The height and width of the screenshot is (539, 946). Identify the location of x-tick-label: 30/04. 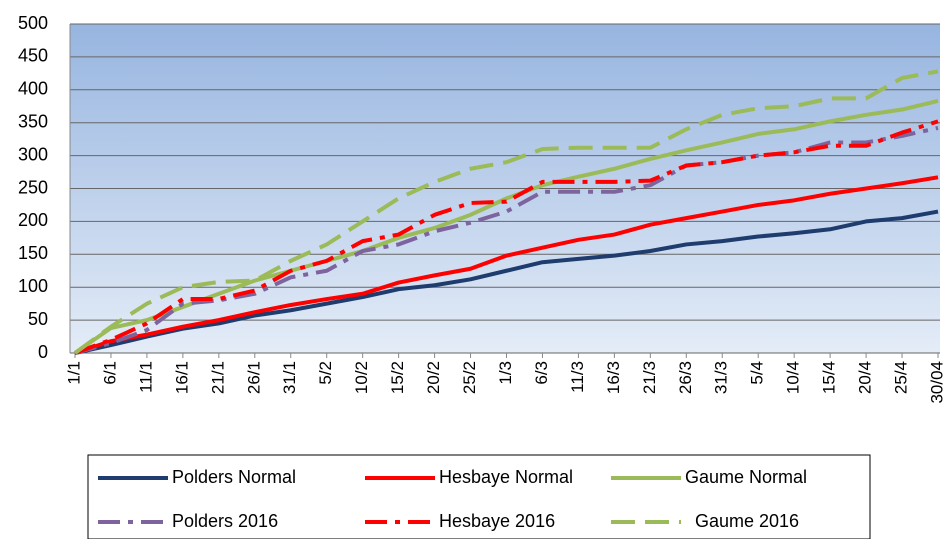
(936, 382).